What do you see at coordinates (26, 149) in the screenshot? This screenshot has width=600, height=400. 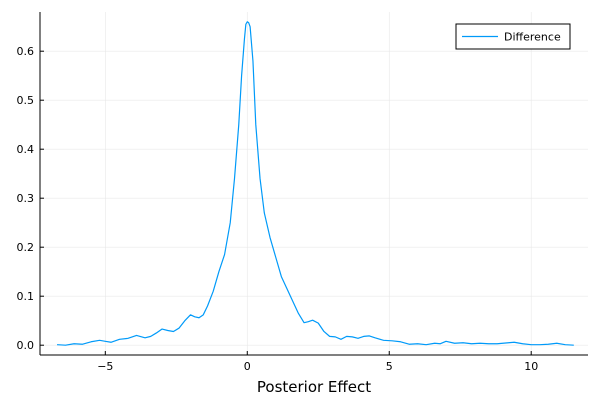 I see `y-tick-label: 0.4` at bounding box center [26, 149].